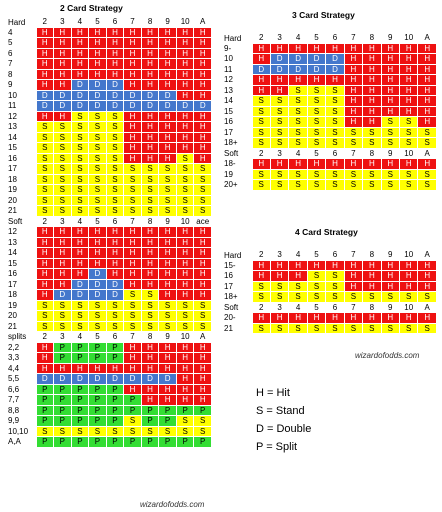 This screenshot has width=442, height=512. I want to click on table-row: 19 S S S S S S S S S S, so click(329, 174).